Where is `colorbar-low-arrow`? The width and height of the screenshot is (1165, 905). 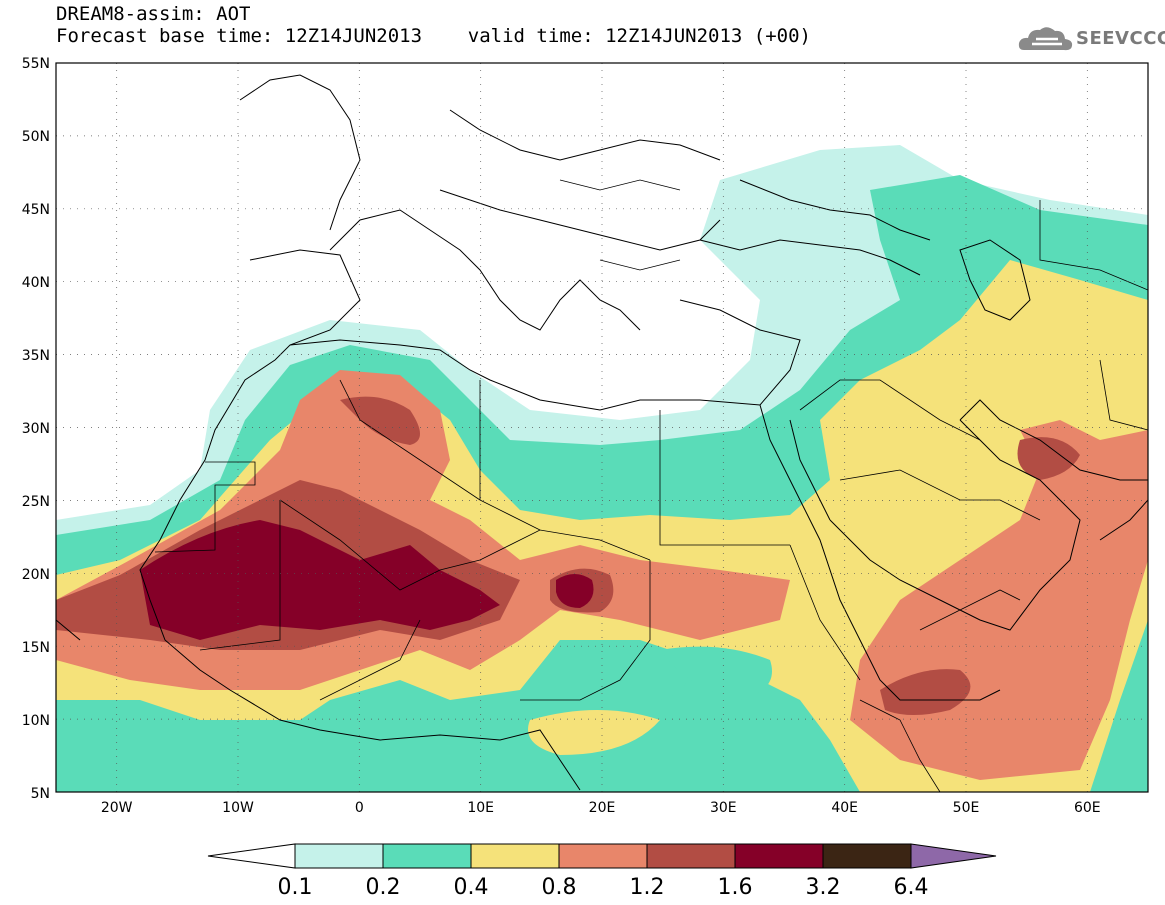
colorbar-low-arrow is located at coordinates (251, 856).